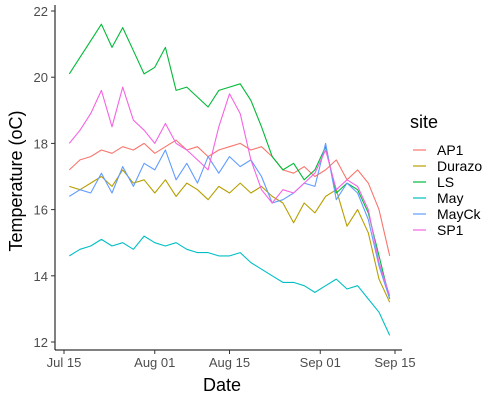  What do you see at coordinates (459, 166) in the screenshot?
I see `legend-label-durazo: Durazo` at bounding box center [459, 166].